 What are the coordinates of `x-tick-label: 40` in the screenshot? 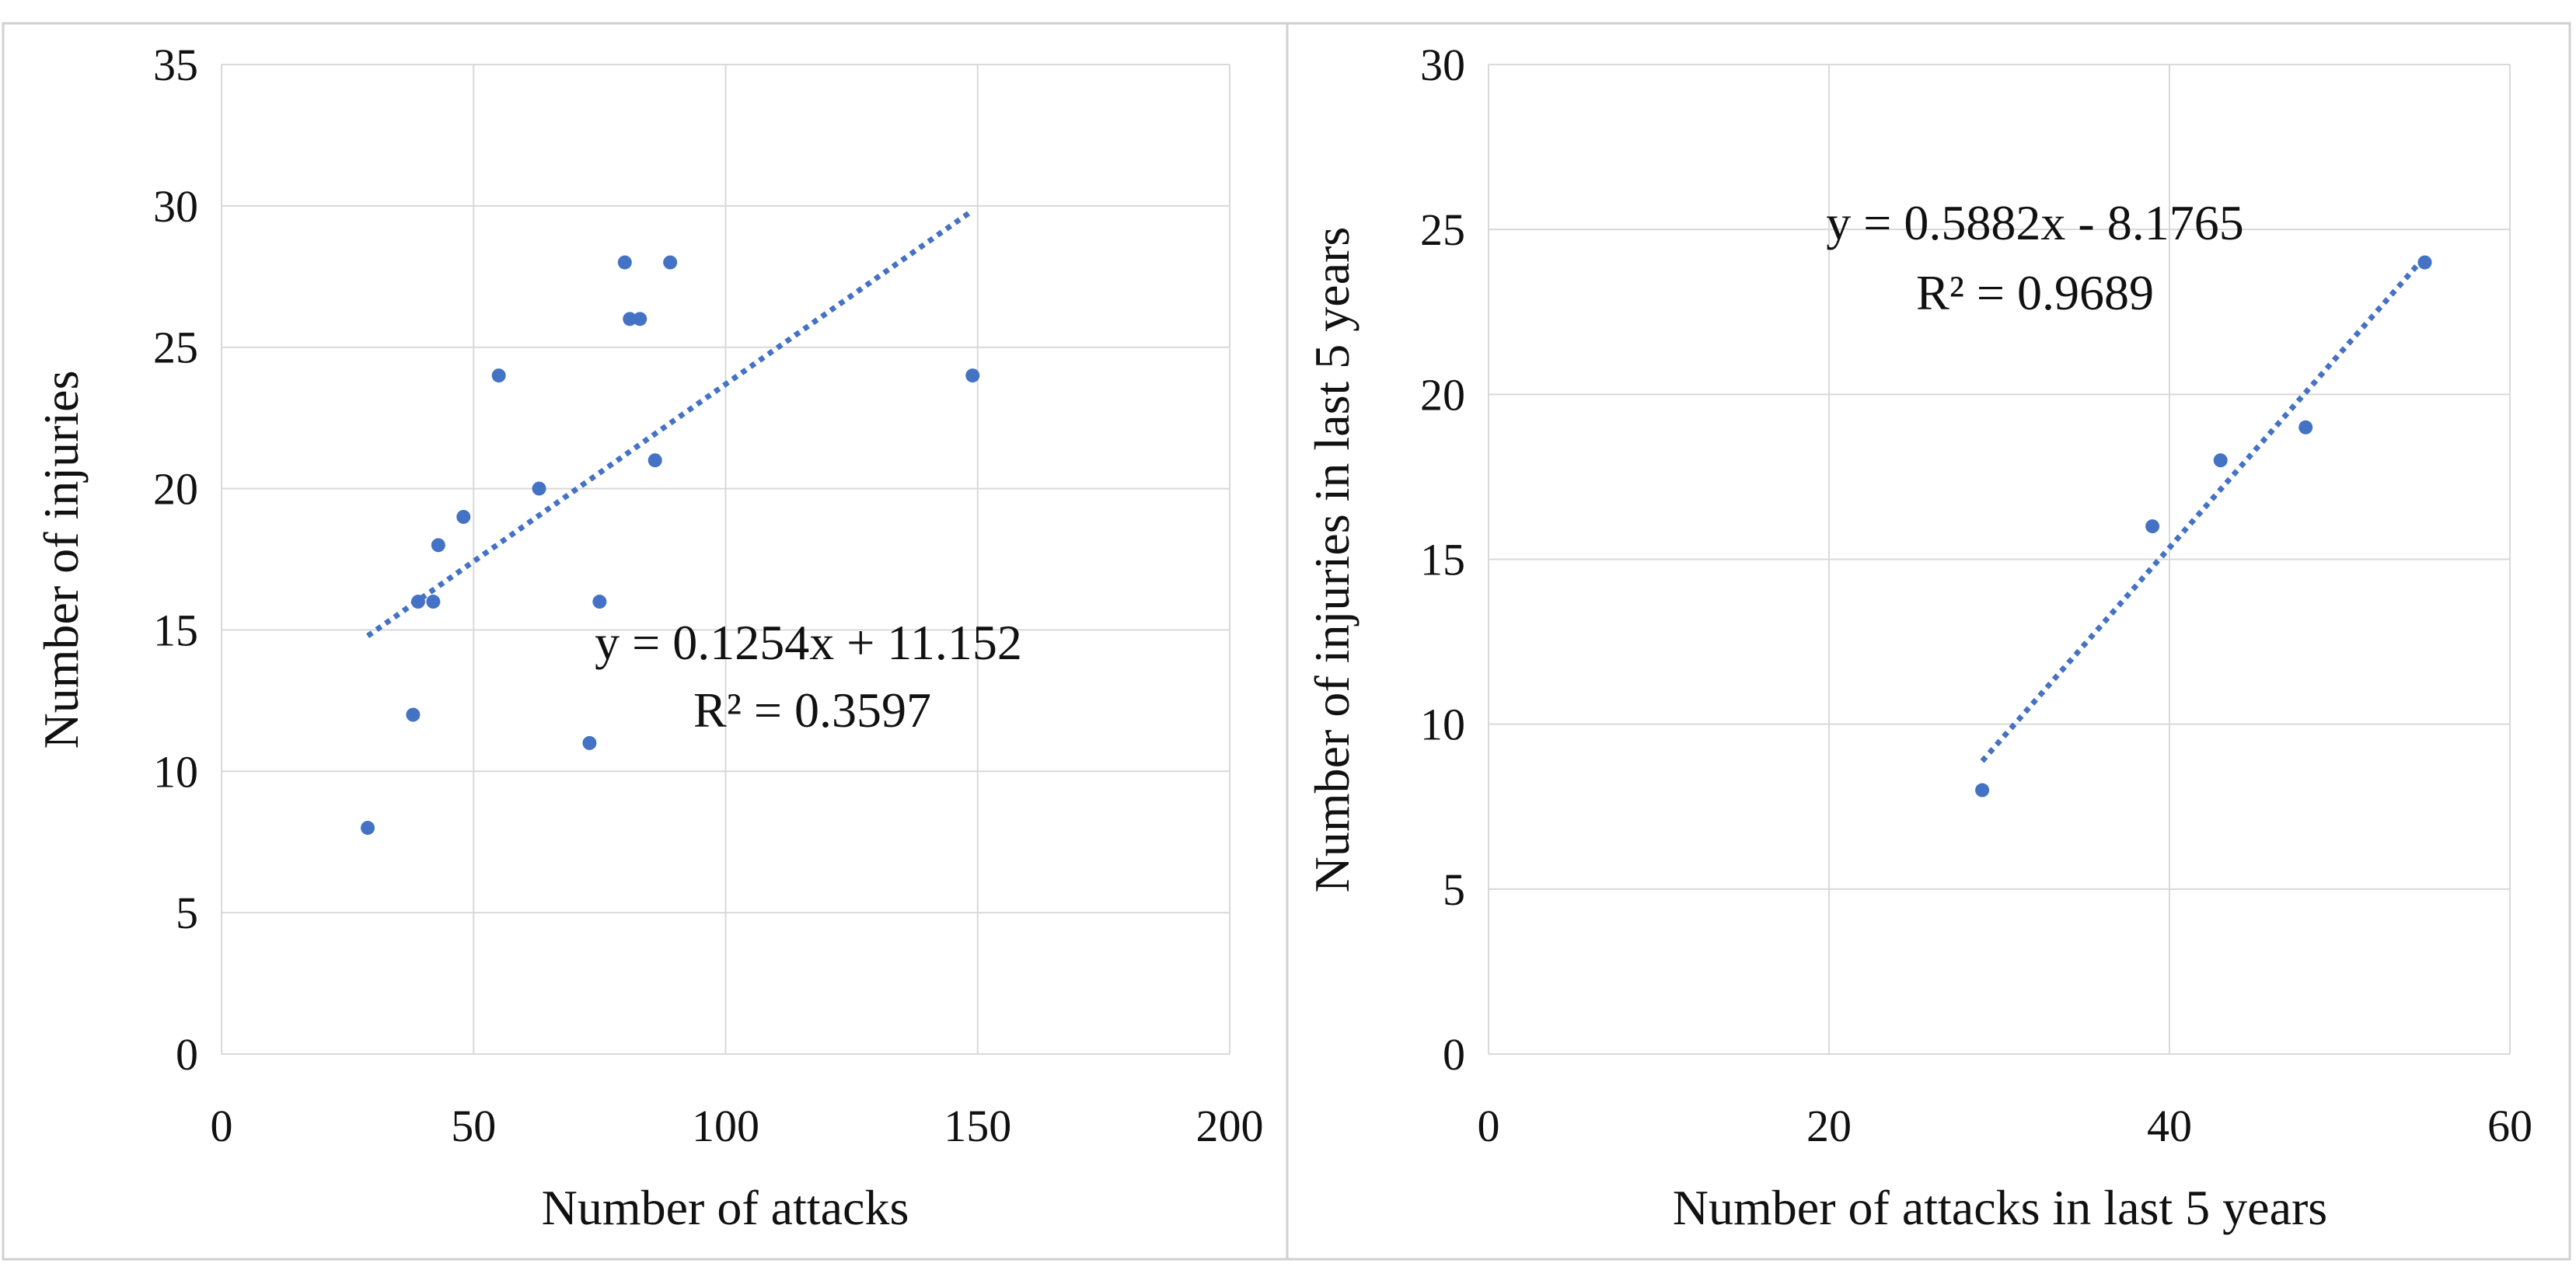 It's located at (2170, 1126).